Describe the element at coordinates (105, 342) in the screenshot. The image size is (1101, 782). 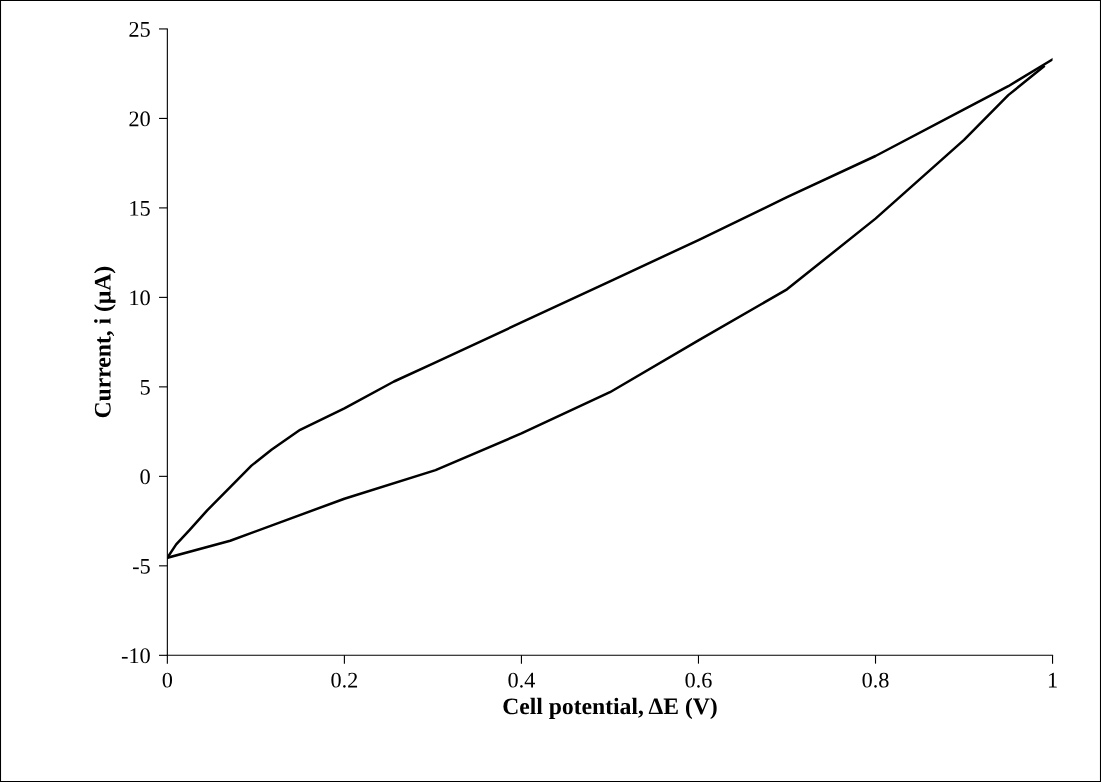
I see `y-axis-title: Current, i (μA)` at that location.